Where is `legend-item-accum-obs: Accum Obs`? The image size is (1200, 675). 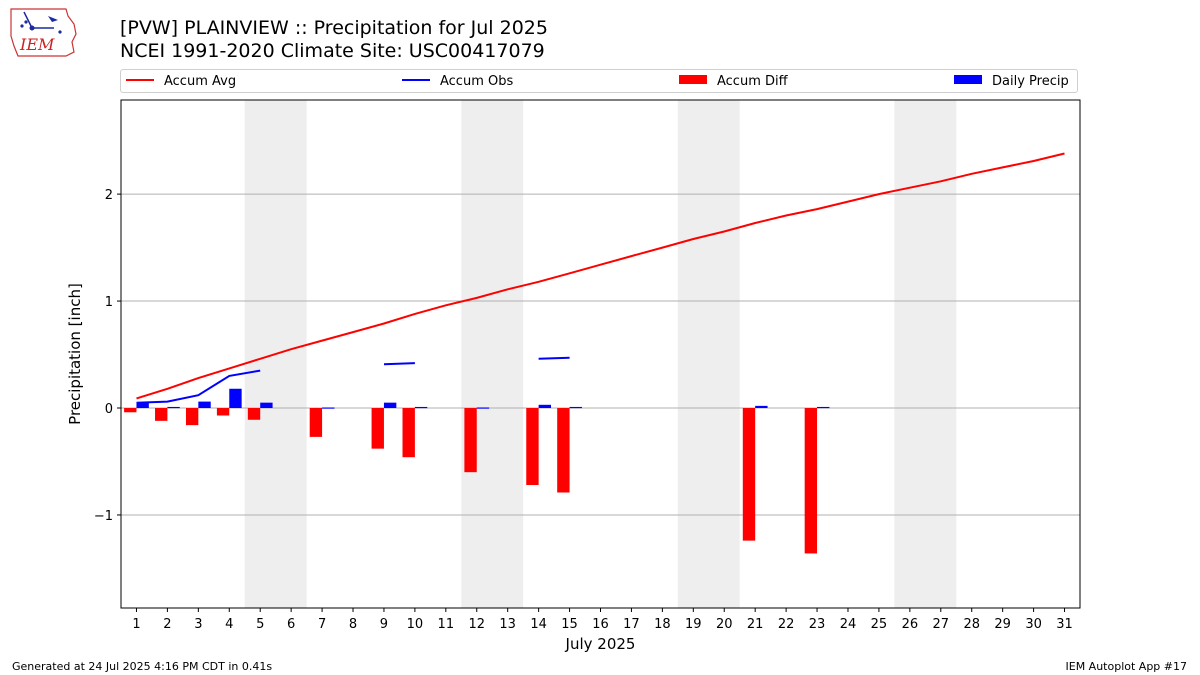
legend-item-accum-obs: Accum Obs is located at coordinates (457, 82).